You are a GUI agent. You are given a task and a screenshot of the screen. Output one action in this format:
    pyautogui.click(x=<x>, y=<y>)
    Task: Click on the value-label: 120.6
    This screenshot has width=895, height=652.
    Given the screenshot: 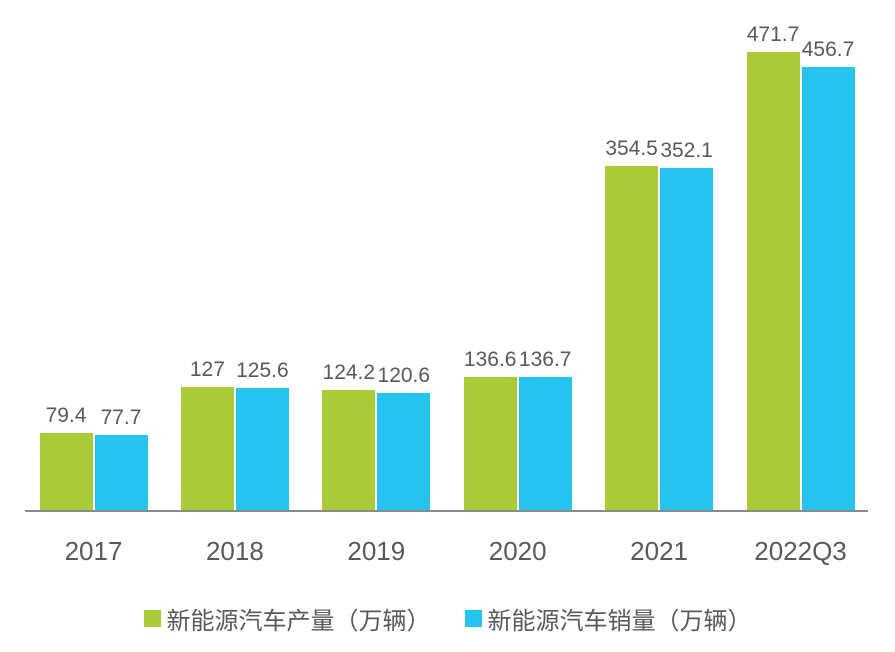 What is the action you would take?
    pyautogui.click(x=404, y=375)
    